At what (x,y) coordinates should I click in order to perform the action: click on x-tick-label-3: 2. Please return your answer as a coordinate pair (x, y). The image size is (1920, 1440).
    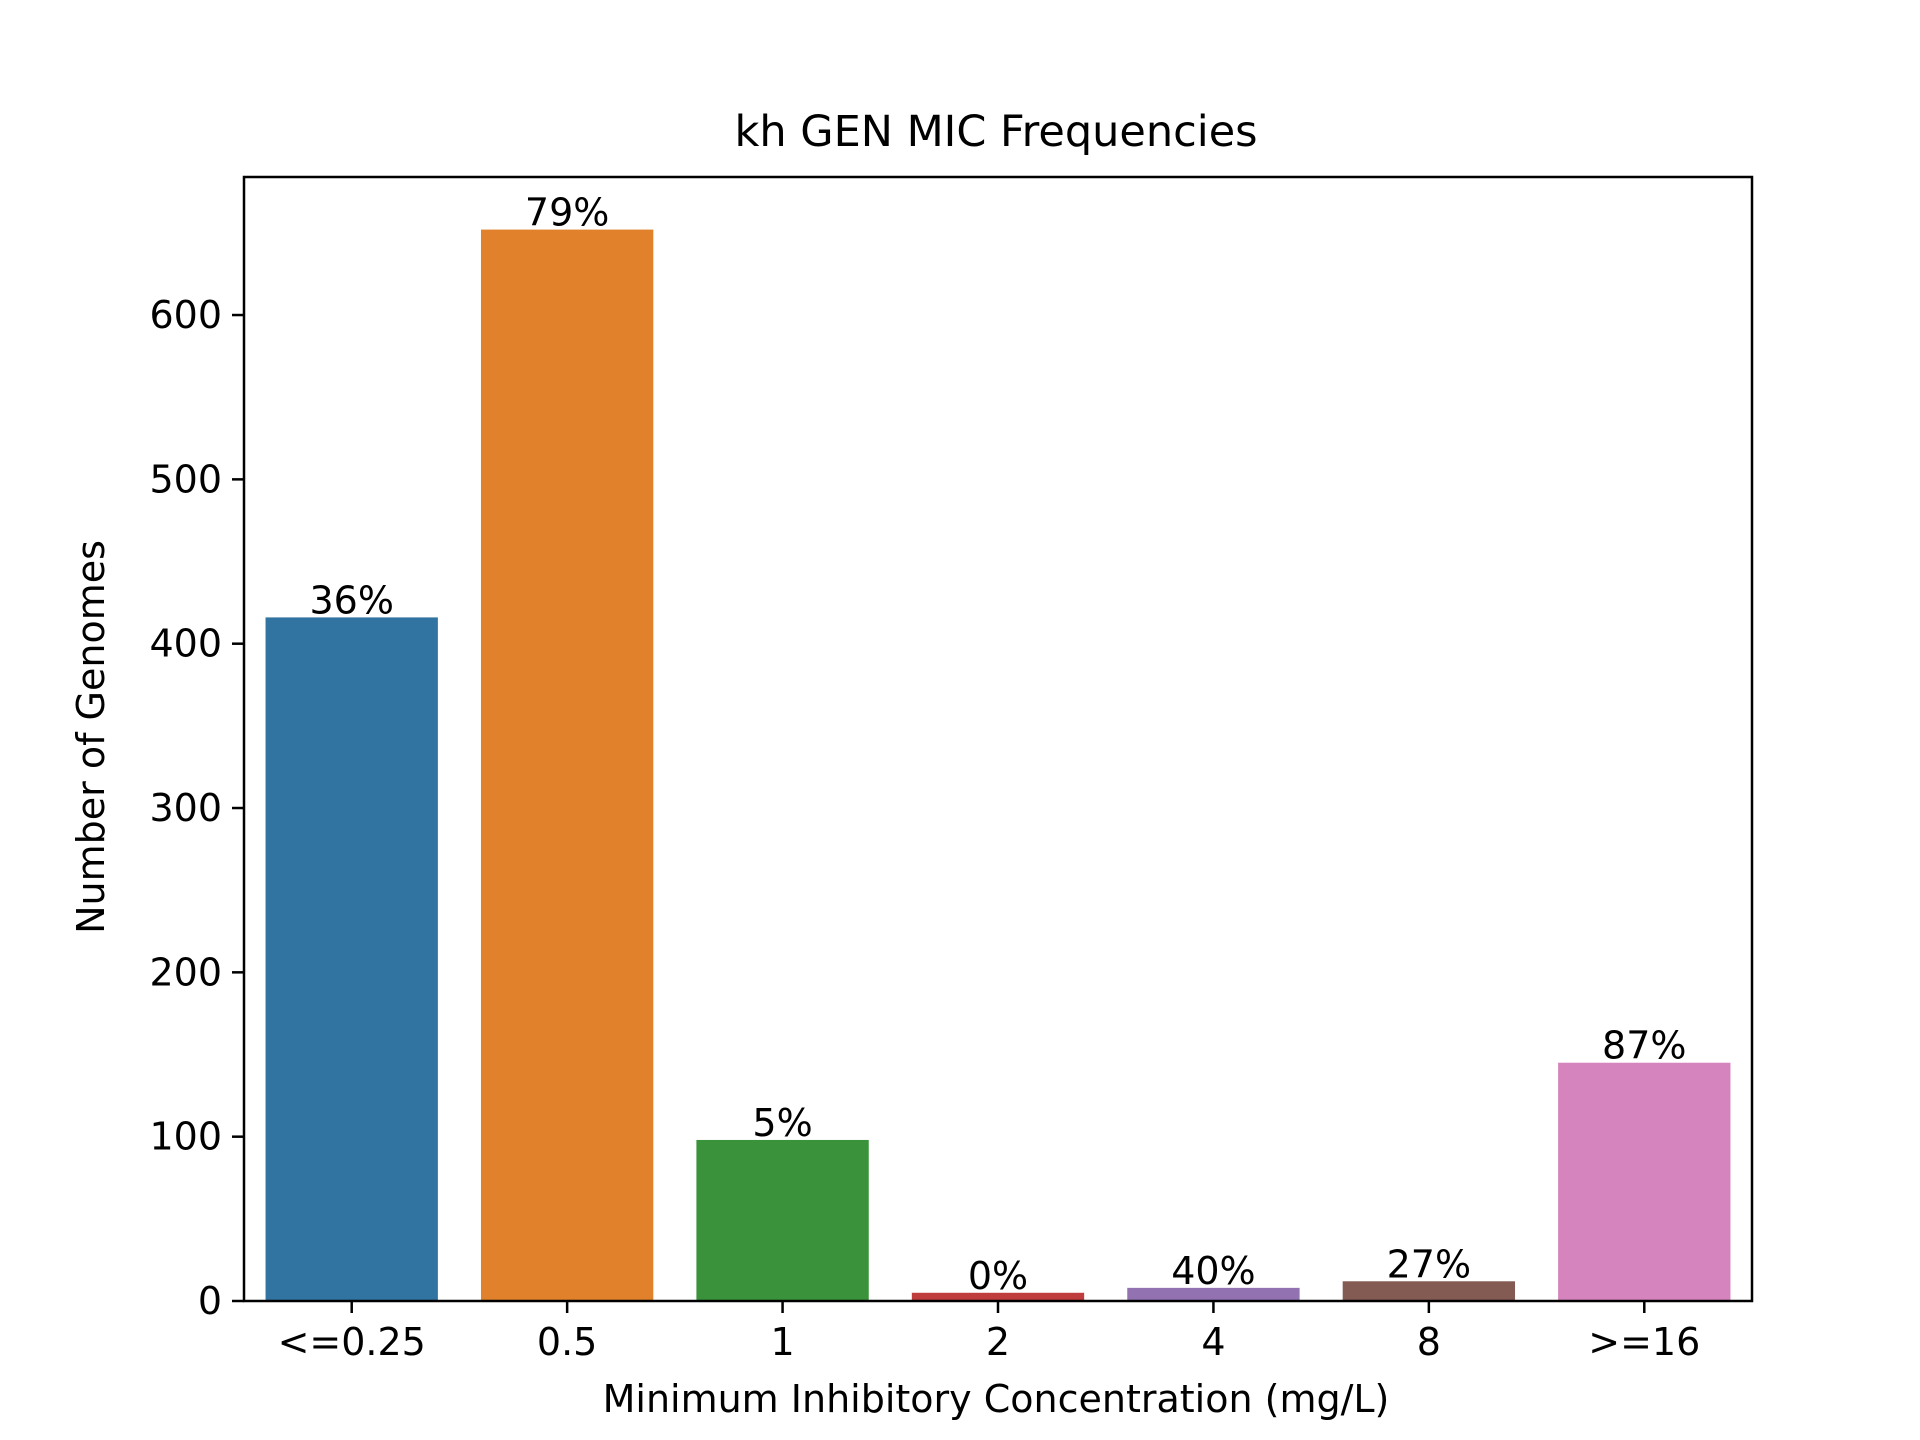
    Looking at the image, I should click on (998, 1342).